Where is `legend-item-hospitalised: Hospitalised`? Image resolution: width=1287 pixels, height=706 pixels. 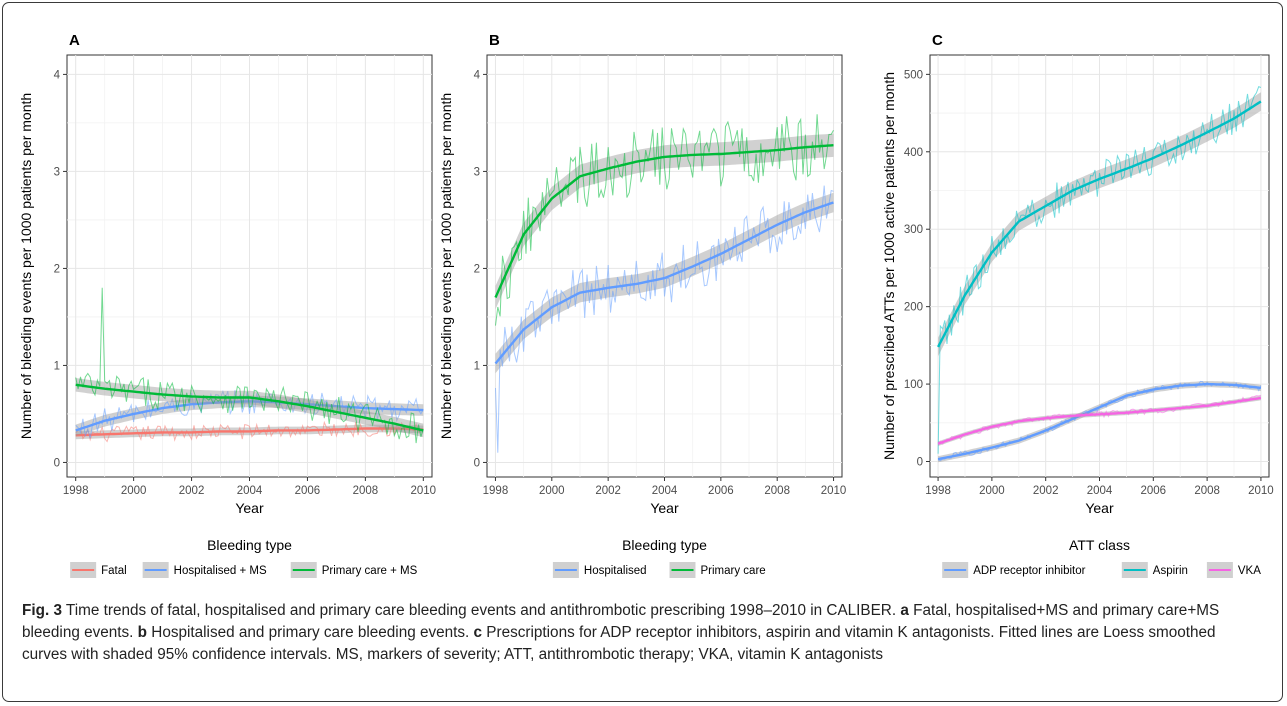
legend-item-hospitalised: Hospitalised is located at coordinates (599, 570).